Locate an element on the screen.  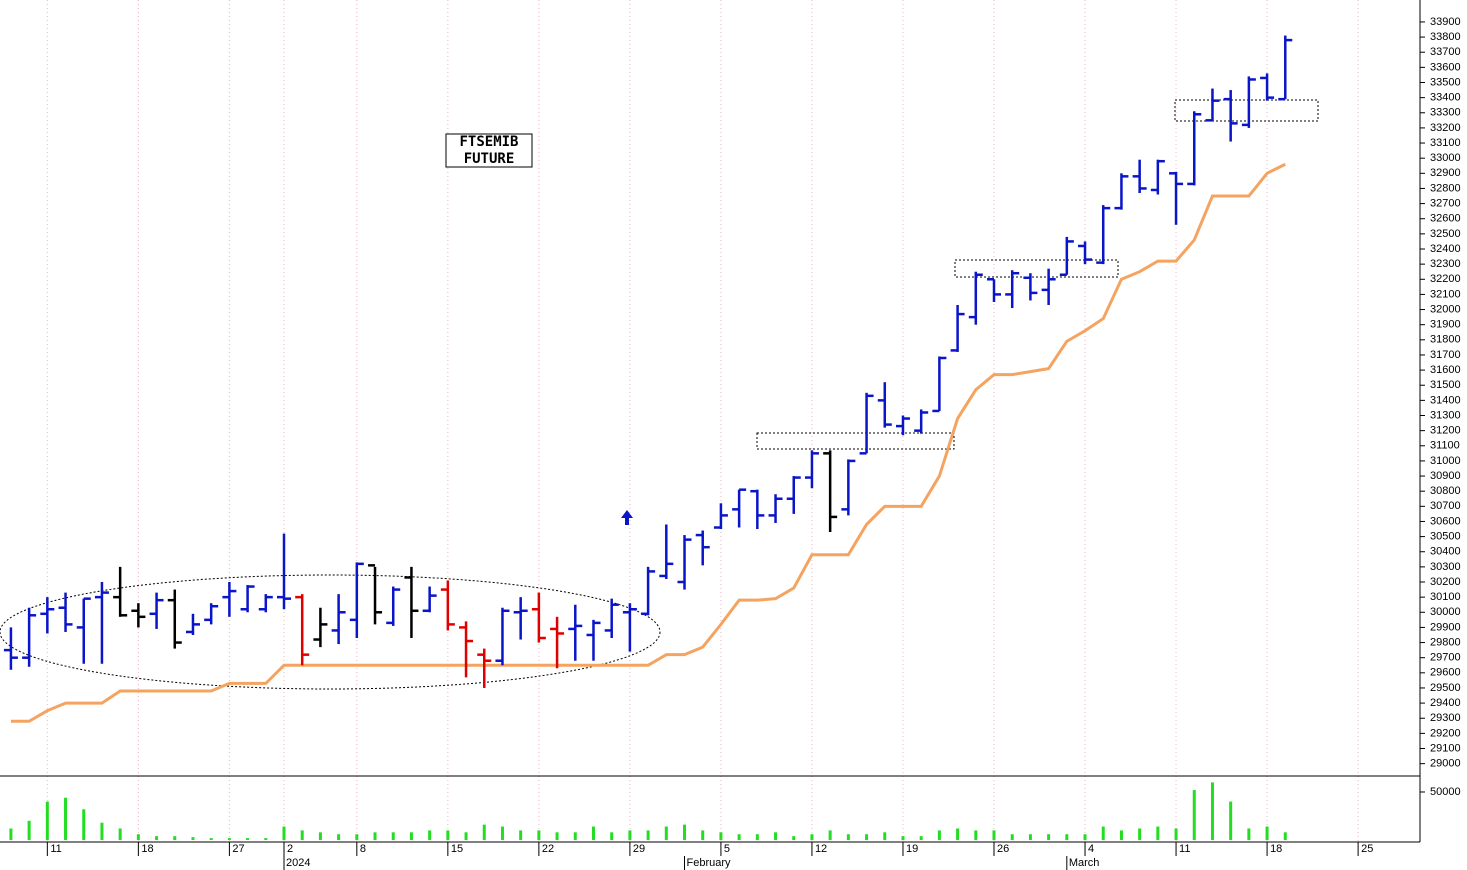
y-tick-label: 32700 is located at coordinates (1445, 203).